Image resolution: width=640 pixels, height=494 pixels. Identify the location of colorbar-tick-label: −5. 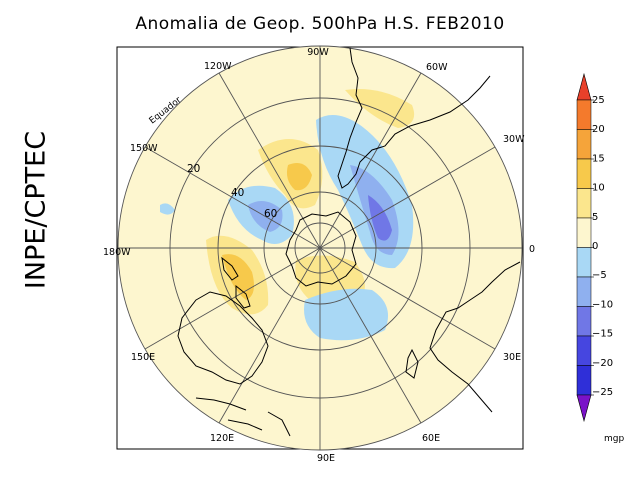
(599, 275).